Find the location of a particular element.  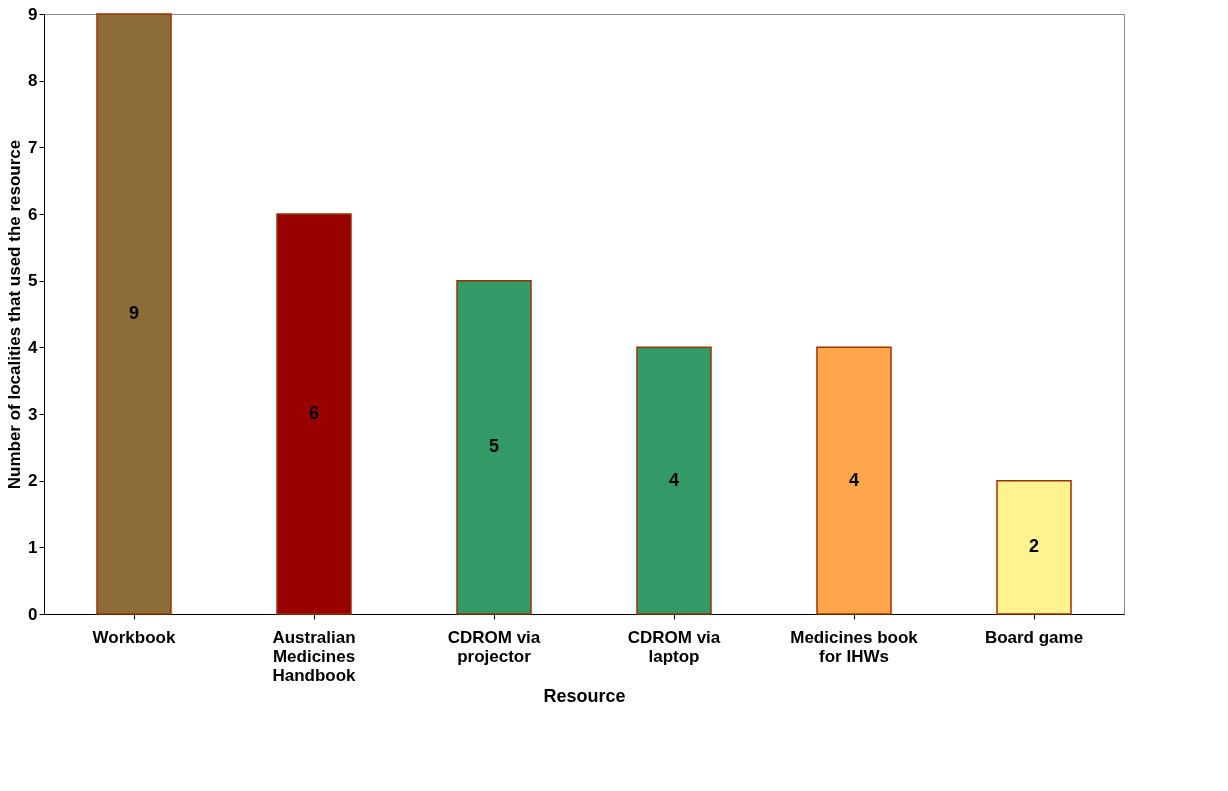

x-tick-label: Australian Medicines Handbook is located at coordinates (314, 656).